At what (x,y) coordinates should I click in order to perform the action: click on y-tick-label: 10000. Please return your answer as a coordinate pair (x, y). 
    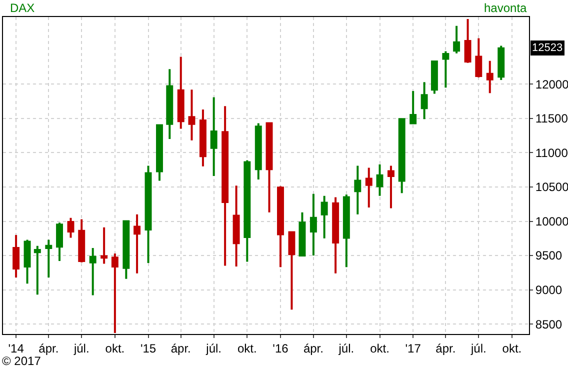
    Looking at the image, I should click on (551, 221).